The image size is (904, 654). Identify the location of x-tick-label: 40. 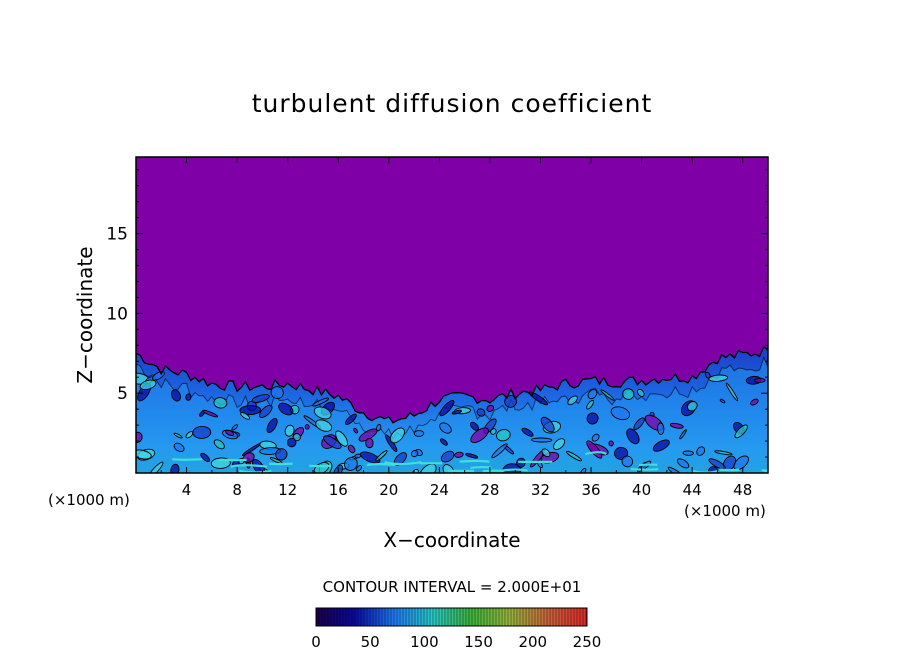
(641, 490).